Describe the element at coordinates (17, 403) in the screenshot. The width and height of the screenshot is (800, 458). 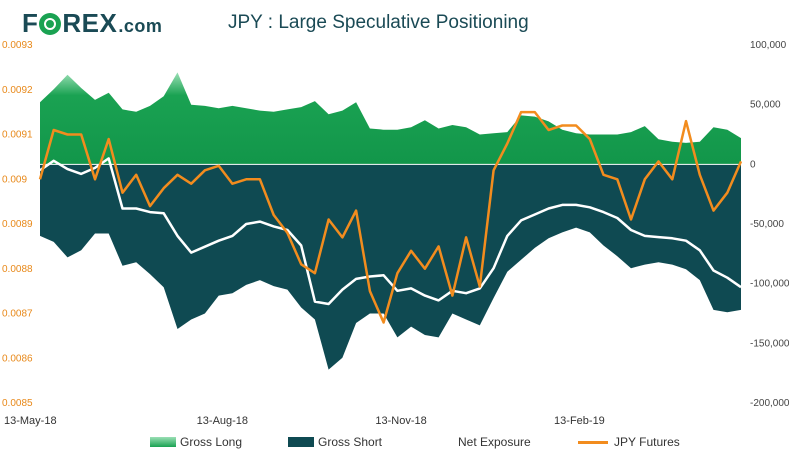
I see `left-axis-tick-label: 0.0085` at that location.